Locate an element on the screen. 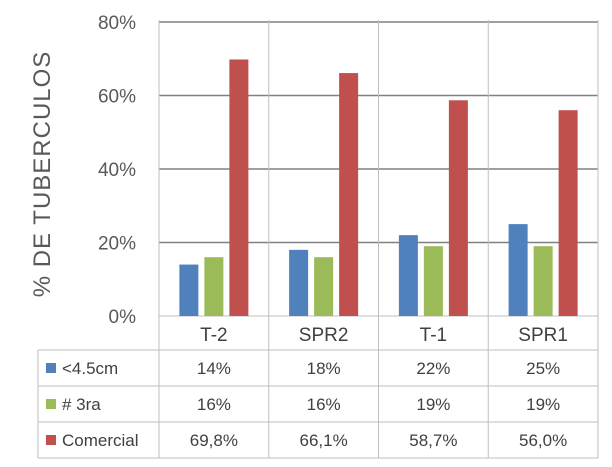 The width and height of the screenshot is (612, 467). y-tick-label: 40% is located at coordinates (117, 170).